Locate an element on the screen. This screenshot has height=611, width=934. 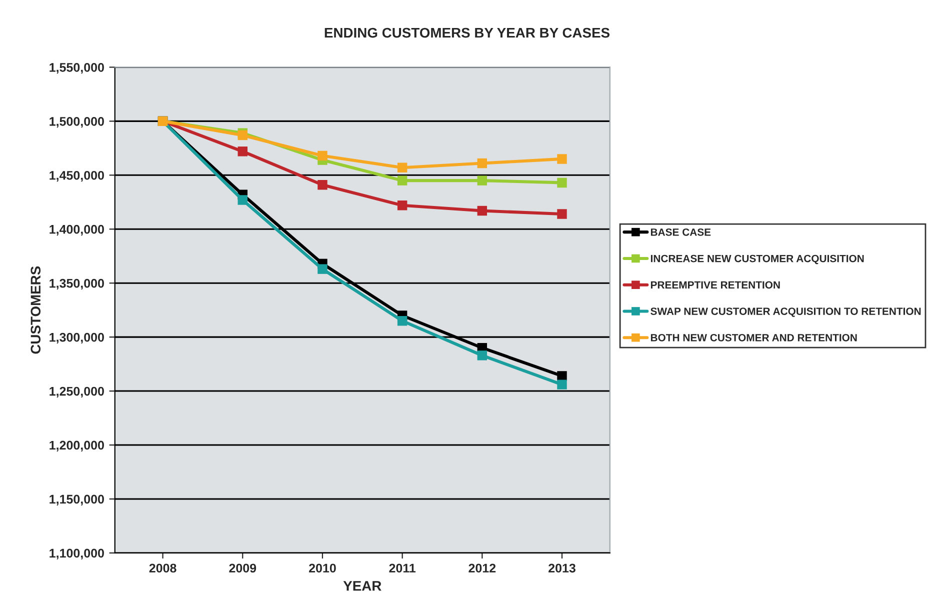
legend-label: BASE CASE is located at coordinates (680, 232).